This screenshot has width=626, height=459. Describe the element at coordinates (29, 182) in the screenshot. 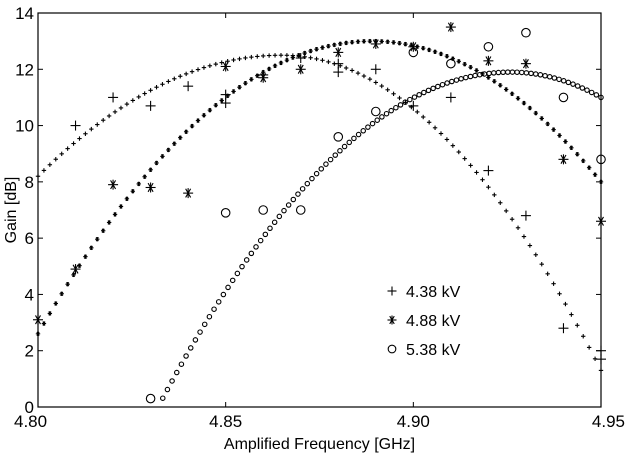

I see `y-tick-label: 8` at that location.